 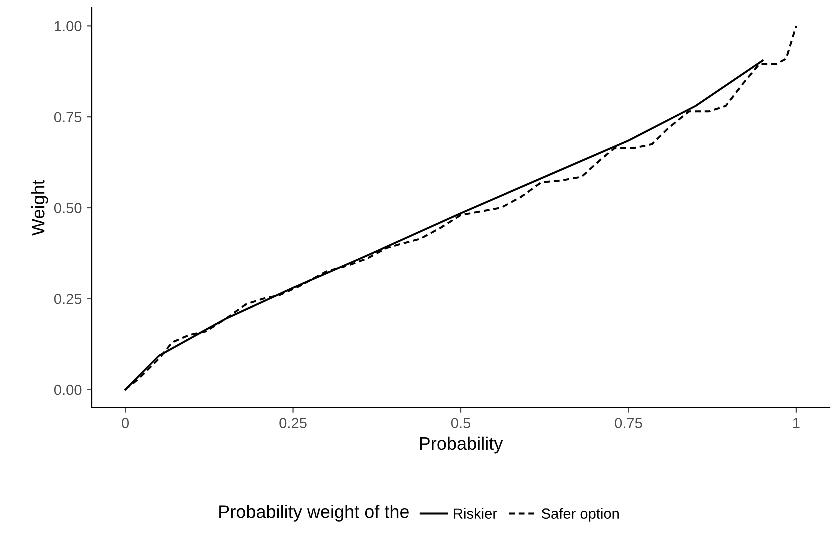 What do you see at coordinates (40, 208) in the screenshot?
I see `y-axis-title: Weight` at bounding box center [40, 208].